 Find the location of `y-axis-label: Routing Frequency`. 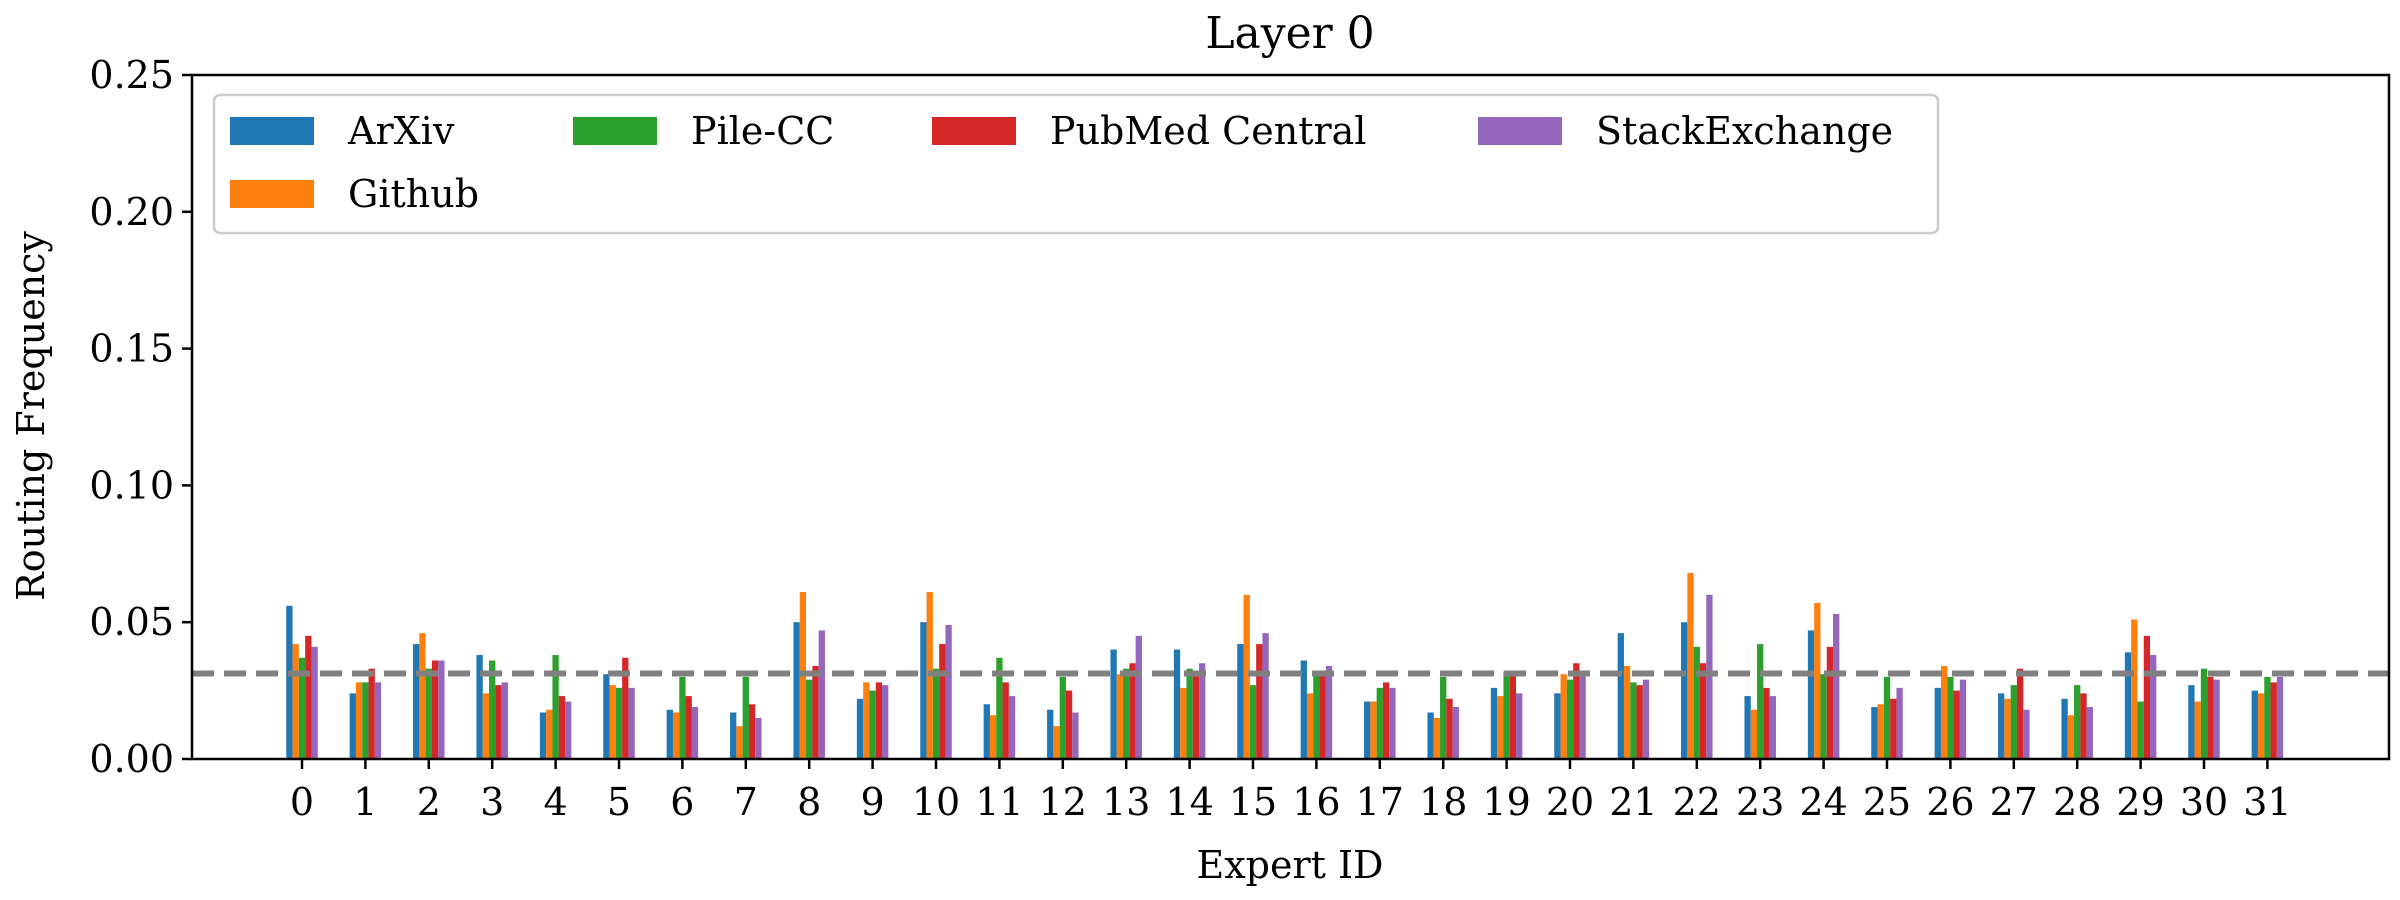

y-axis-label: Routing Frequency is located at coordinates (31, 416).